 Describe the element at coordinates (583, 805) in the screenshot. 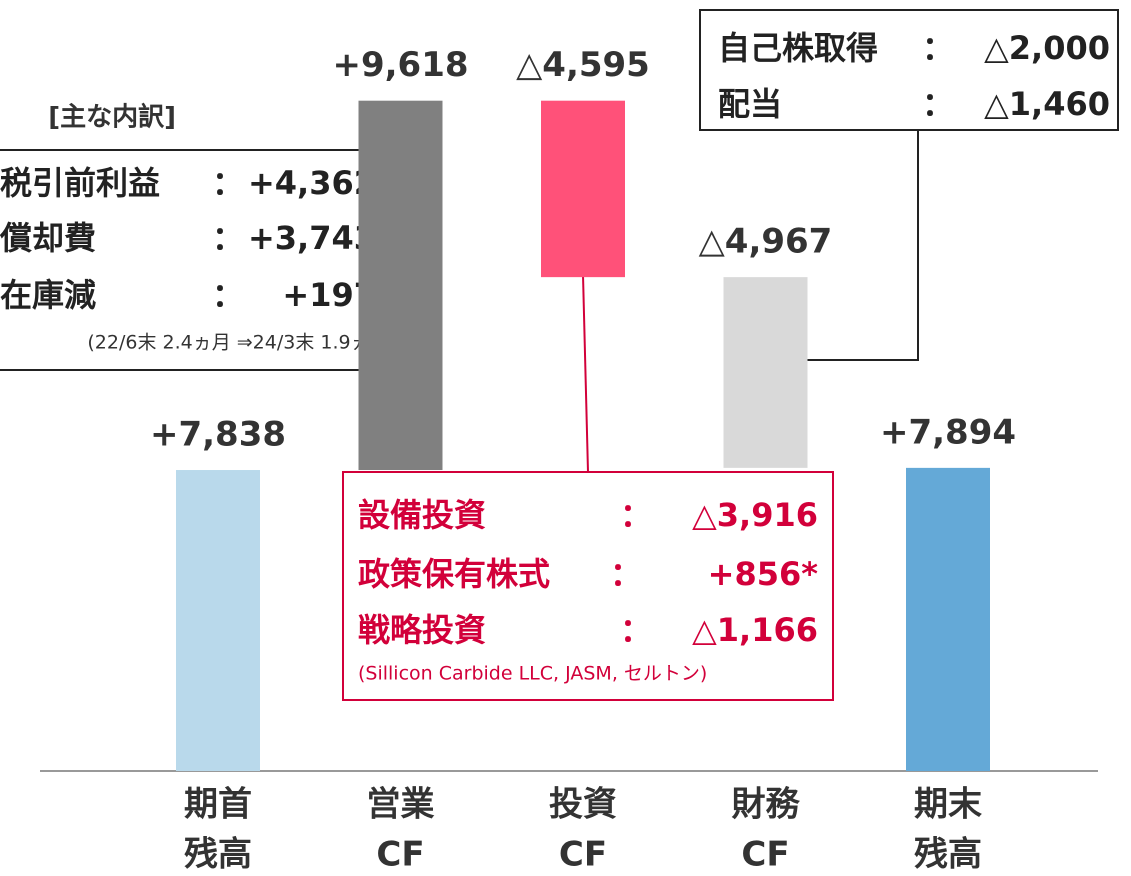

I see `x-tick-label: 投資` at that location.